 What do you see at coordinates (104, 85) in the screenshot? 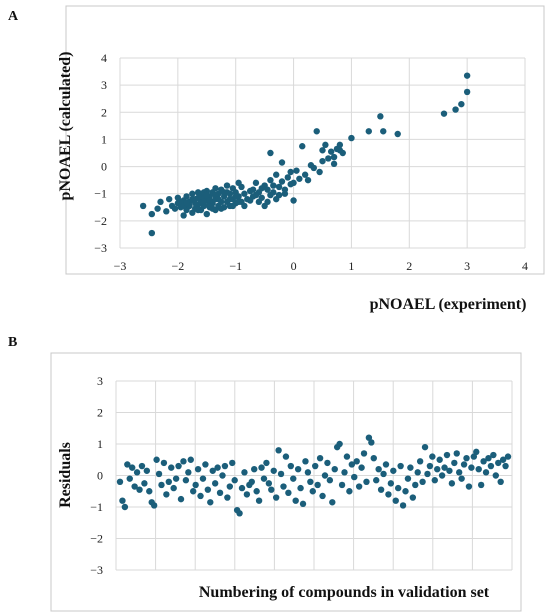
I see `panel-a-y-tick-label: 3` at bounding box center [104, 85].